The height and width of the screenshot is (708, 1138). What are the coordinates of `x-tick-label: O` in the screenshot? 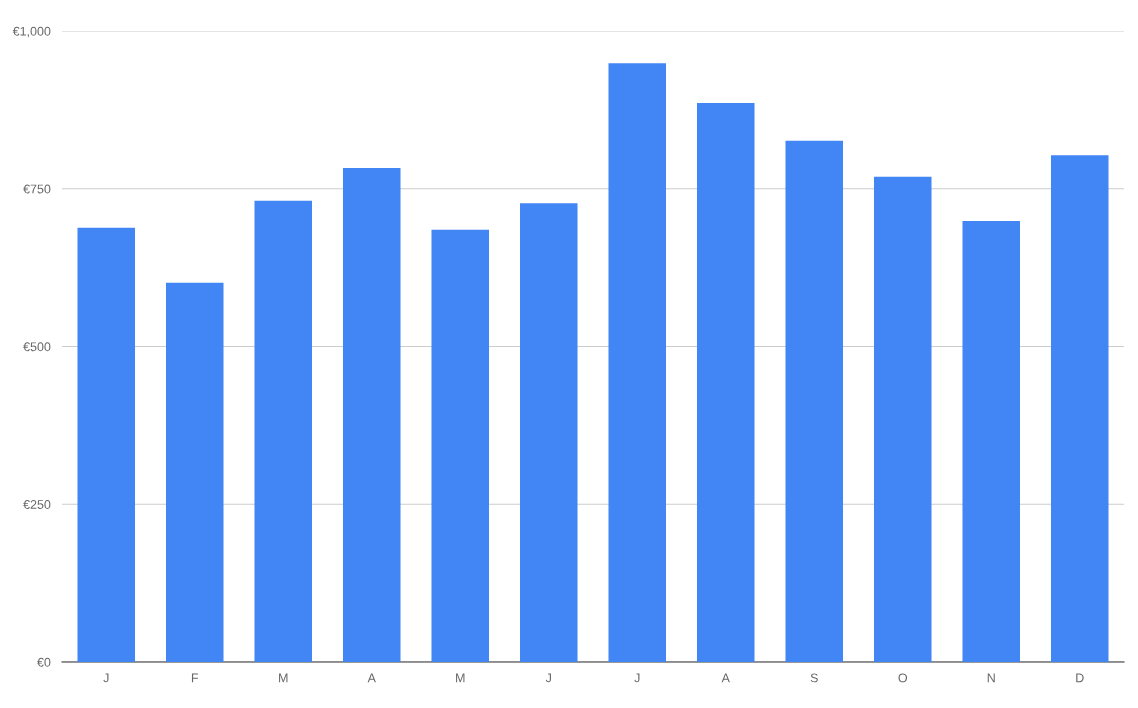 It's located at (903, 678).